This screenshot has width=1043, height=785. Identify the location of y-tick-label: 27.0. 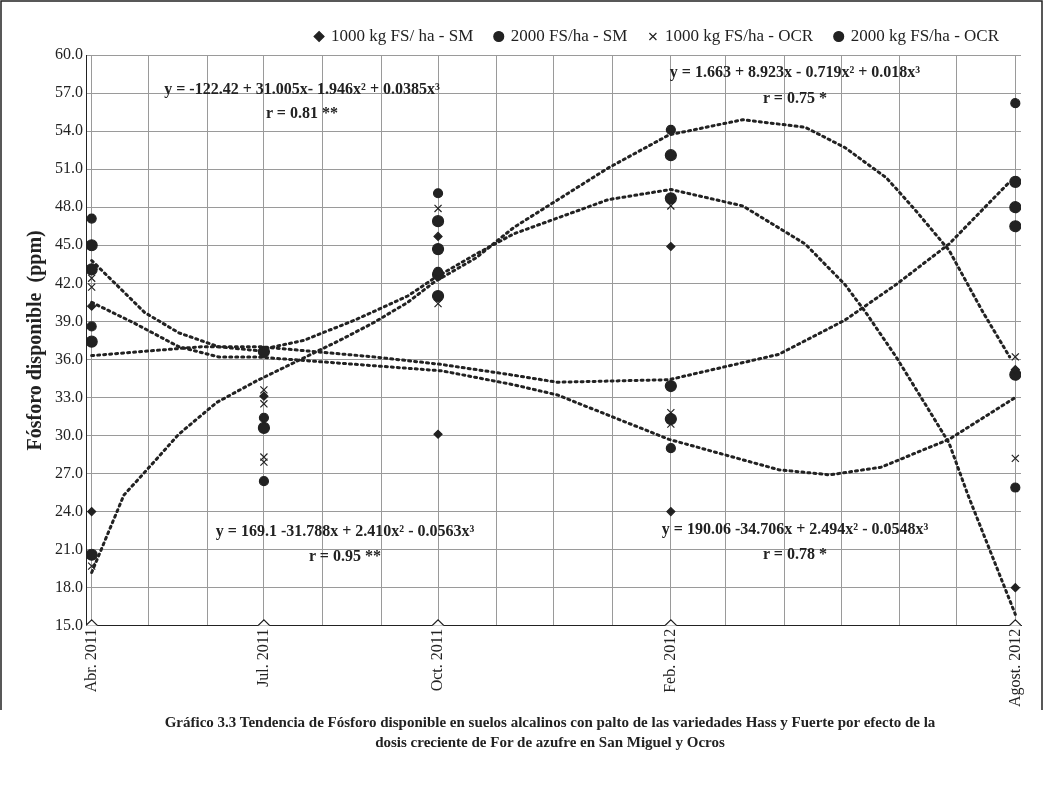
(69, 472).